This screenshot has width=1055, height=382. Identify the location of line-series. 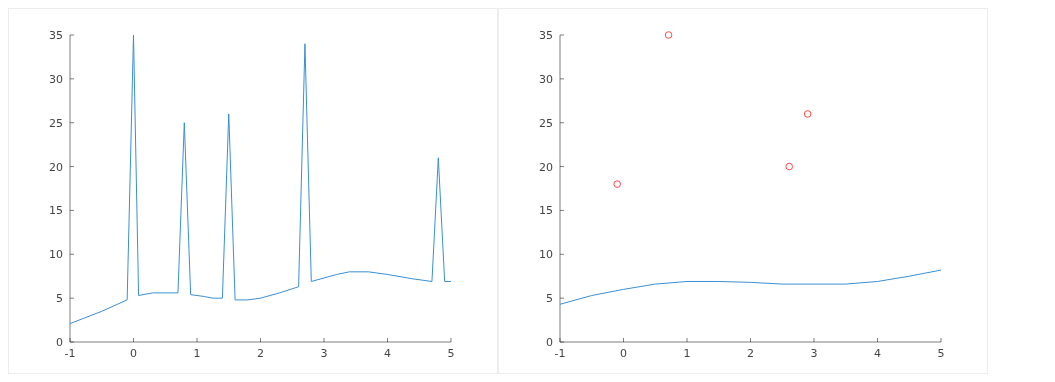
(750, 287).